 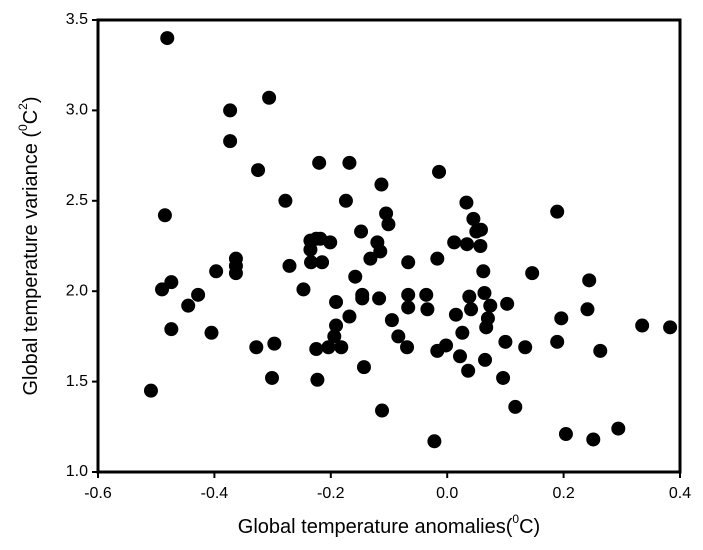 I want to click on y-axis-label: Global temperature variance (0C2), so click(x=29, y=245).